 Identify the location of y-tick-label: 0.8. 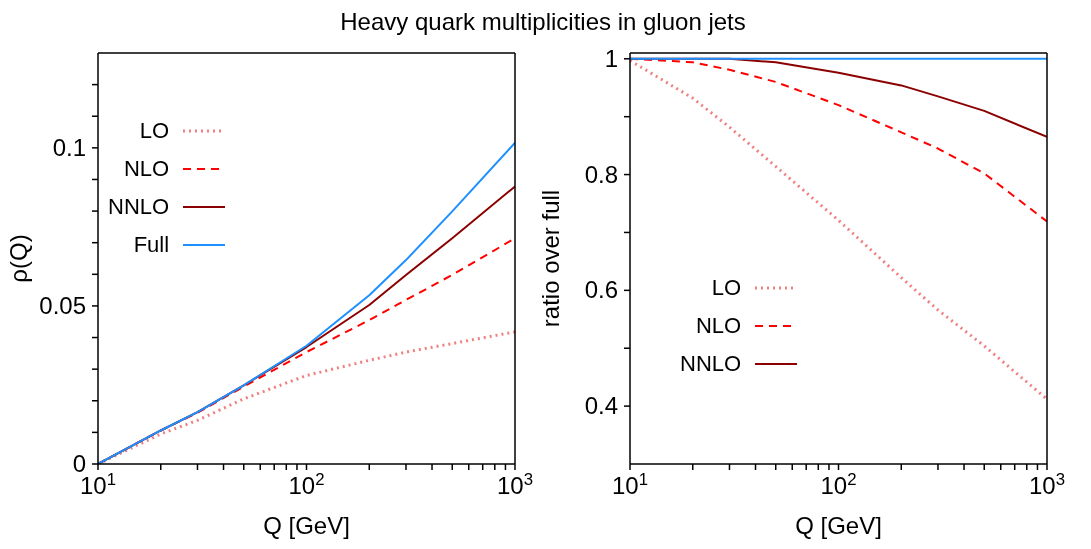
(601, 174).